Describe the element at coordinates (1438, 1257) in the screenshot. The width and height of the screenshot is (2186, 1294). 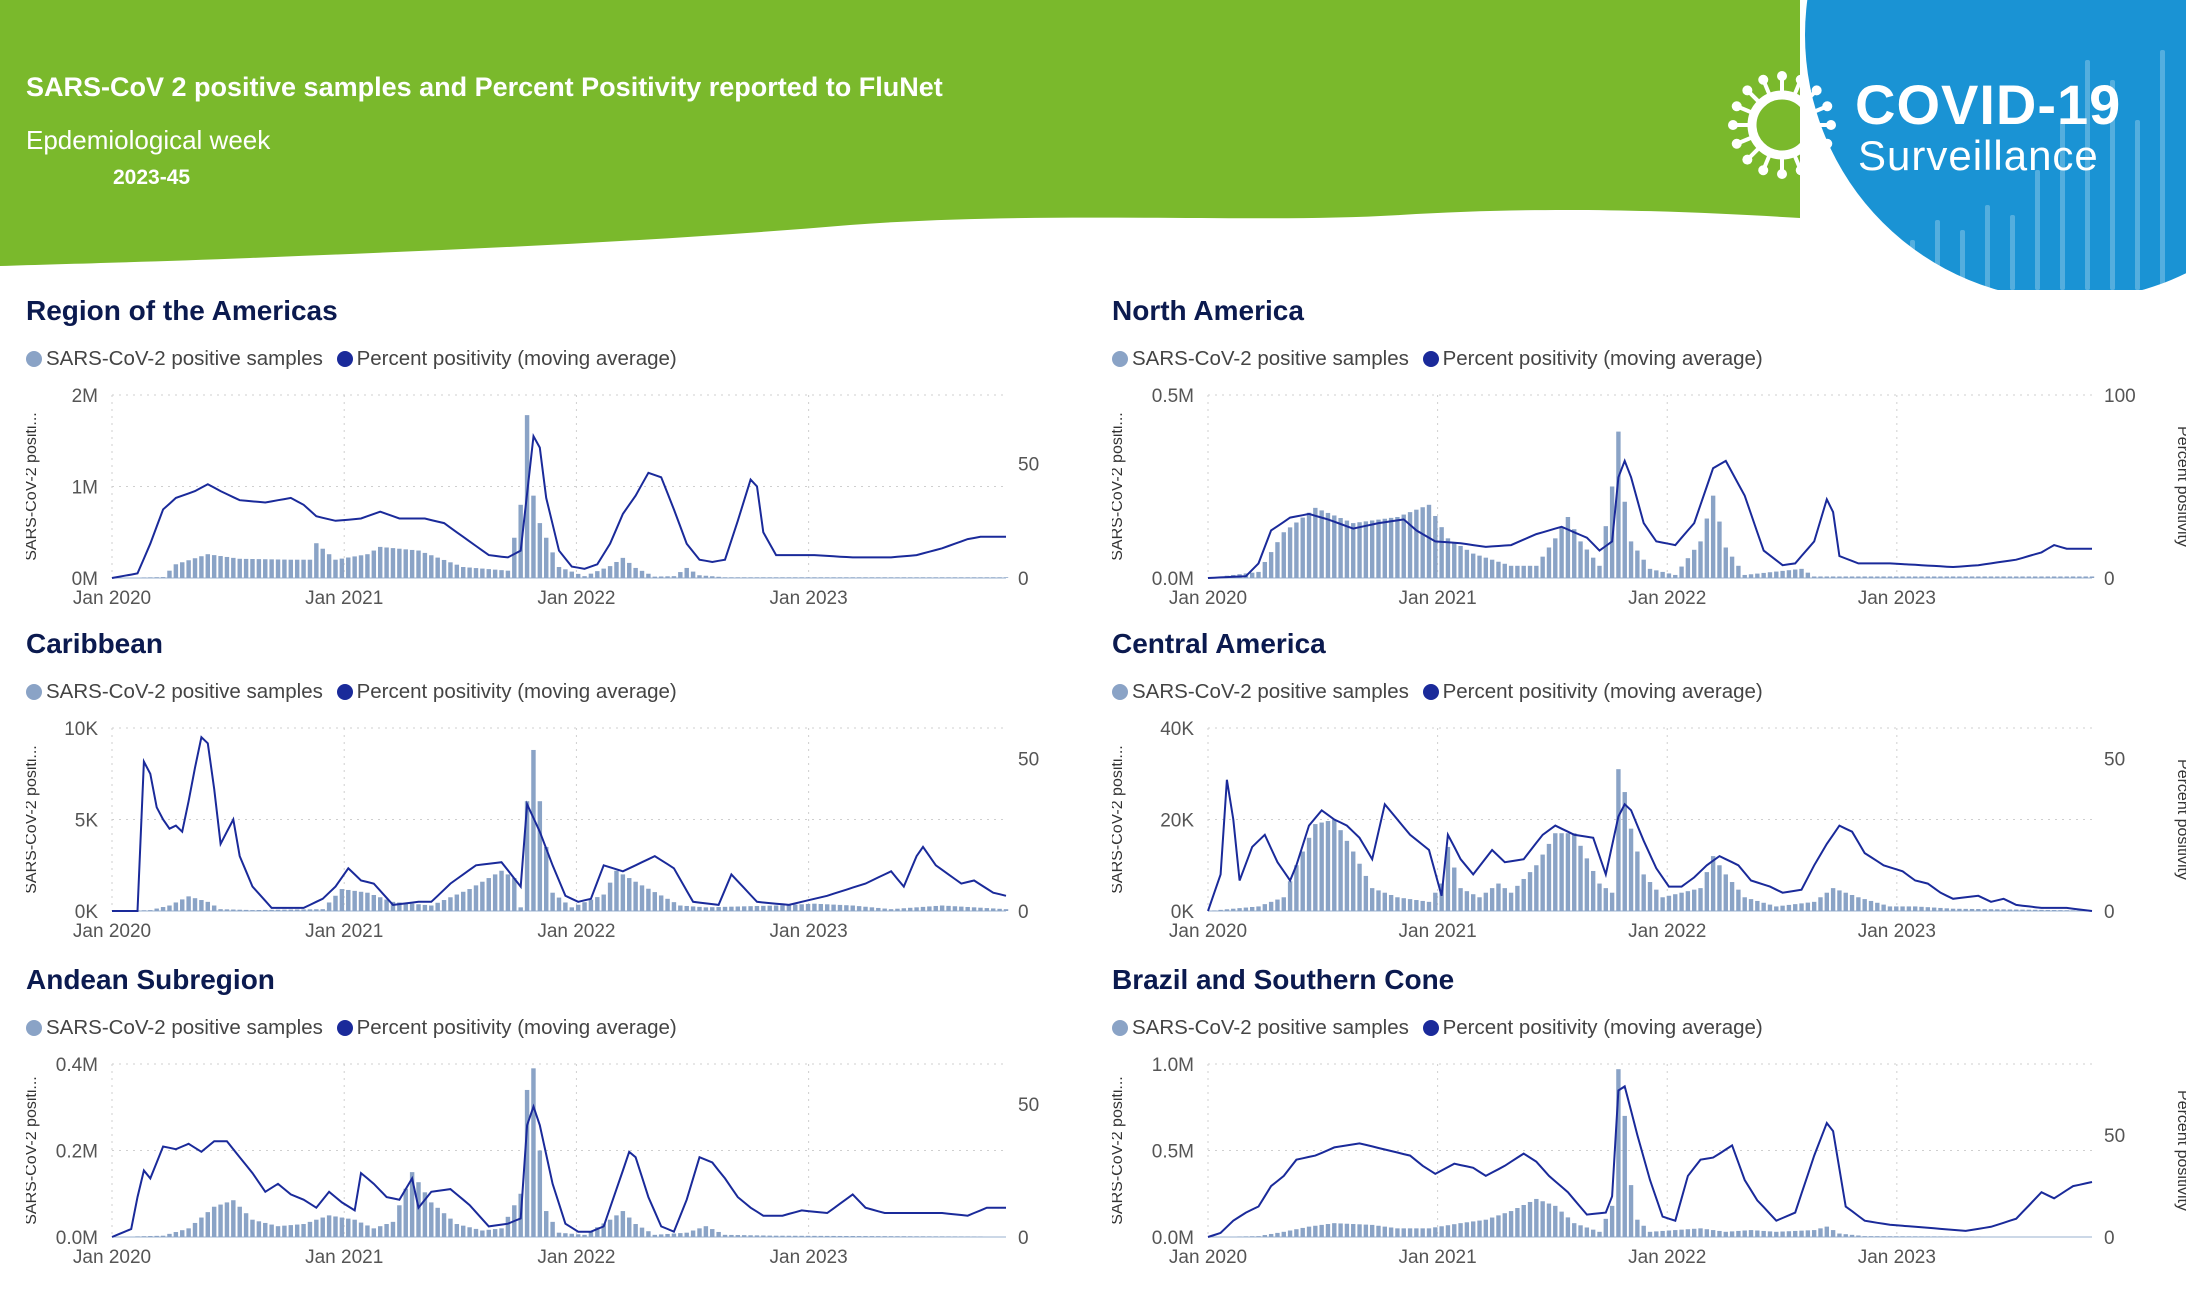
I see `x-tick-label: Jan 2021` at that location.